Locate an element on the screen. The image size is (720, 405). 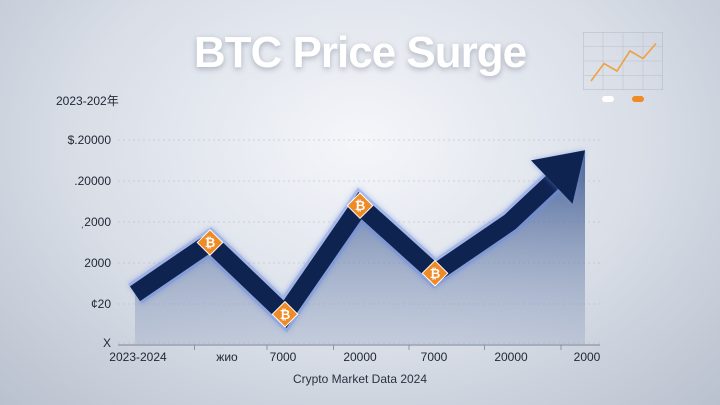
x-tick-label: 2000 is located at coordinates (587, 357).